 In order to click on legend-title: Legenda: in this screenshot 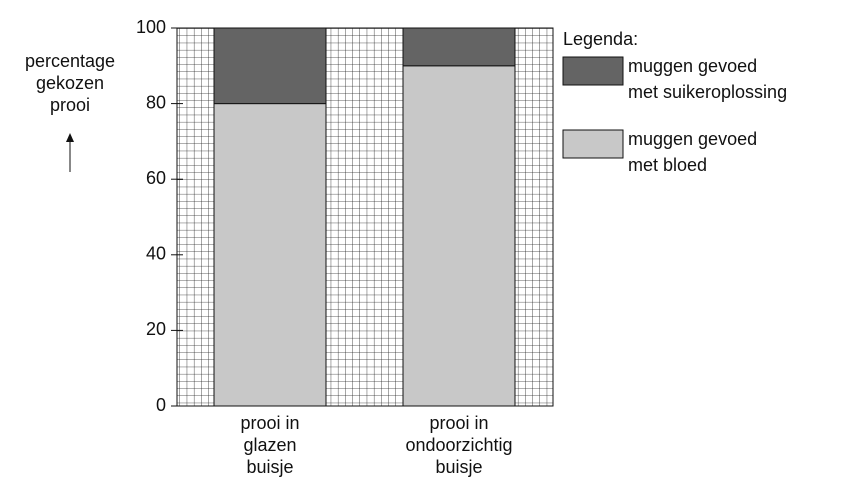, I will do `click(600, 39)`.